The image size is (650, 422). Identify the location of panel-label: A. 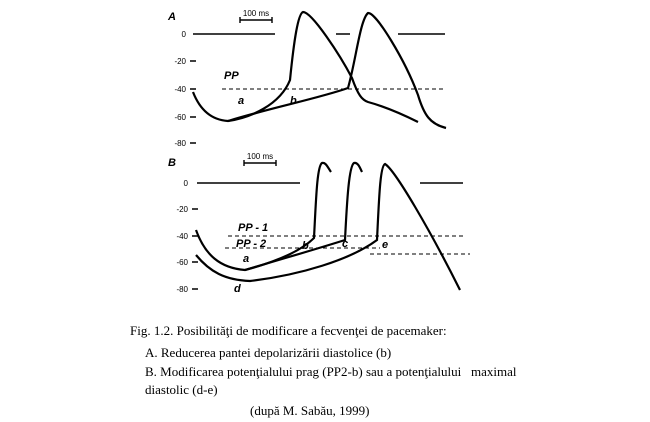
(171, 17).